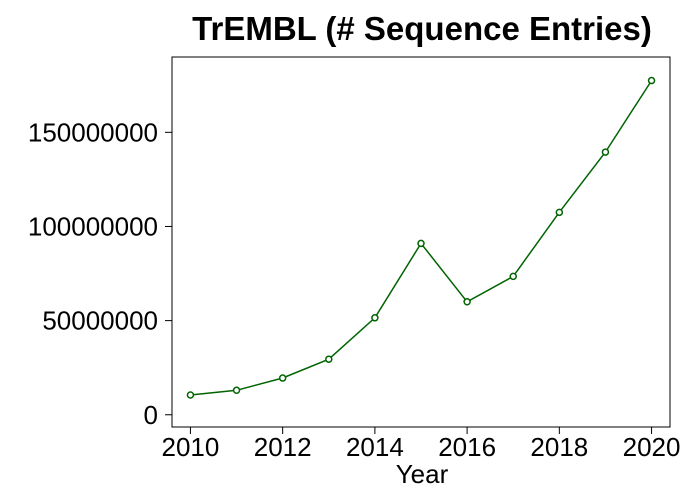 This screenshot has height=500, width=700. I want to click on data-point-2012, so click(282, 378).